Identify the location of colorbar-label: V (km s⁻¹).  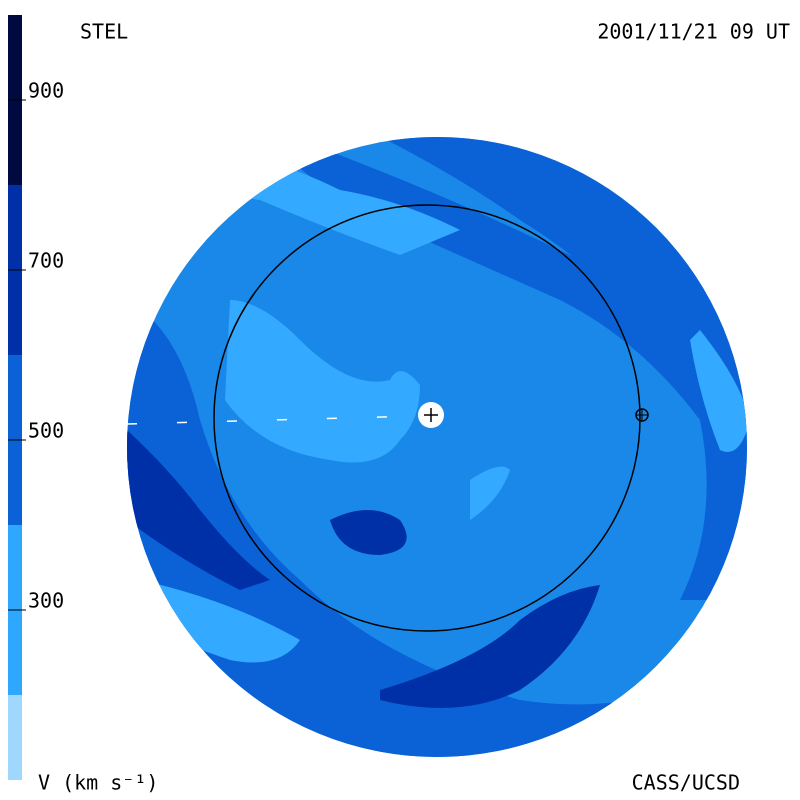
(98, 783).